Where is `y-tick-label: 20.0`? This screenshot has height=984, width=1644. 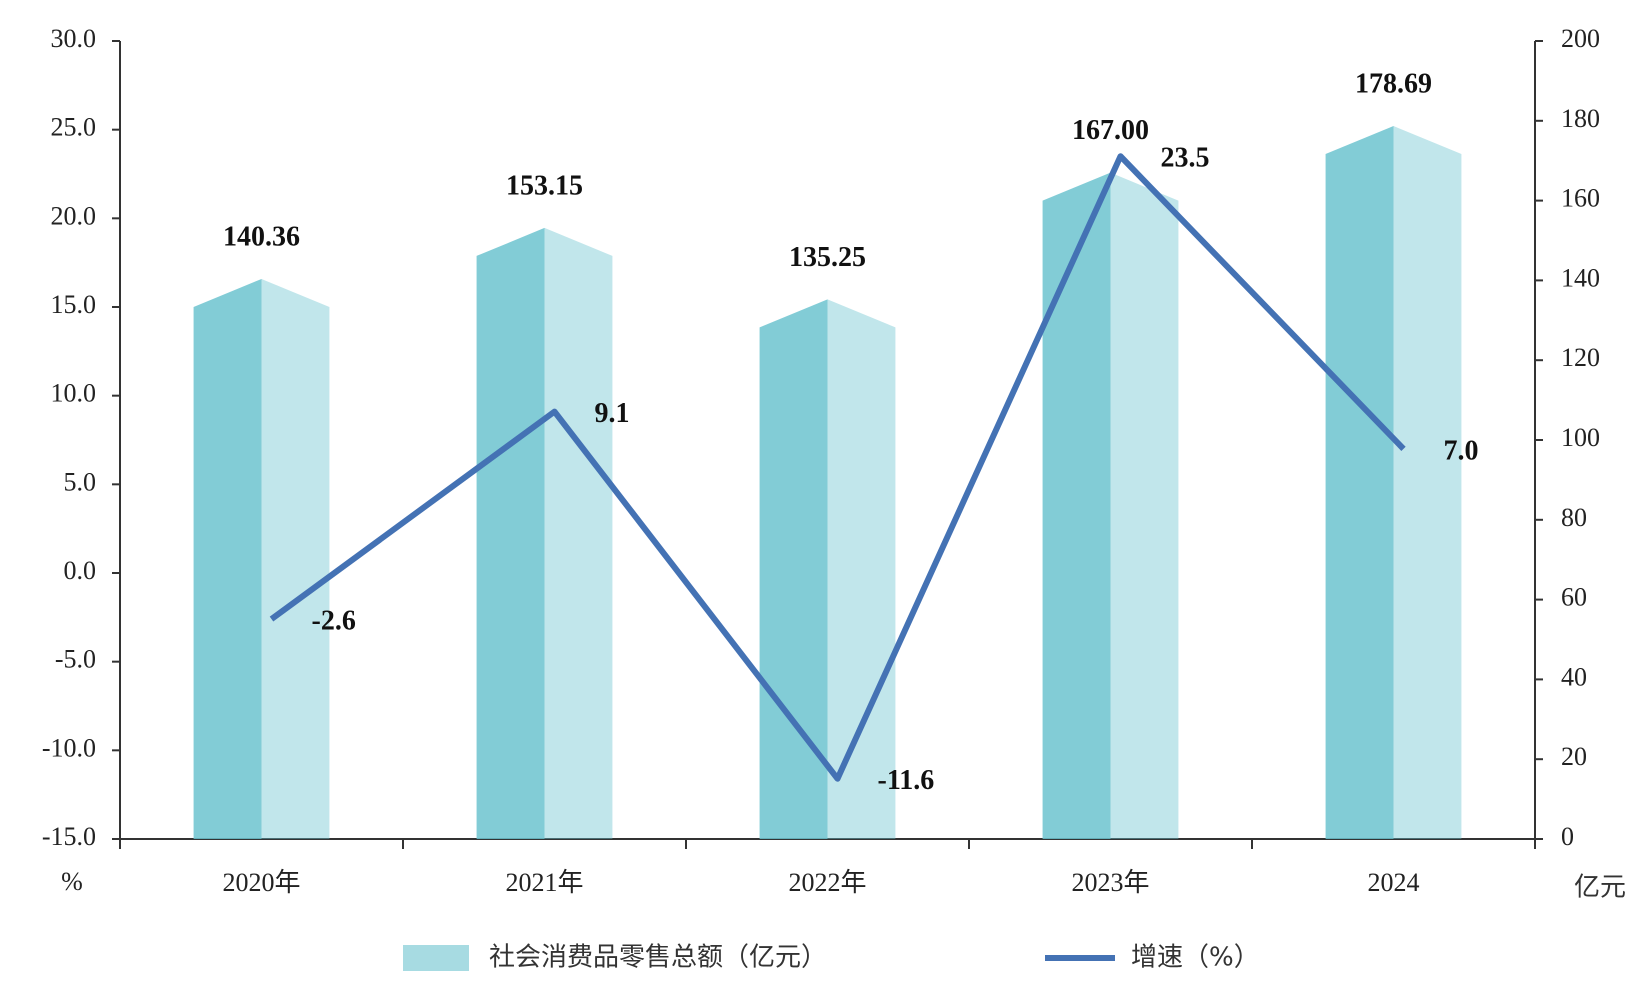
y-tick-label: 20.0 is located at coordinates (74, 215).